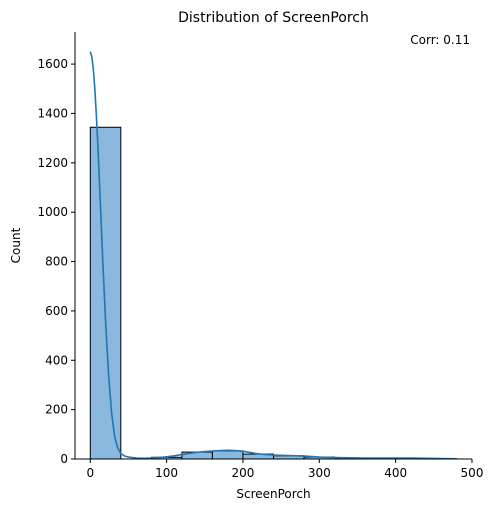  Describe the element at coordinates (52, 64) in the screenshot. I see `y-tick-label: 1600` at that location.